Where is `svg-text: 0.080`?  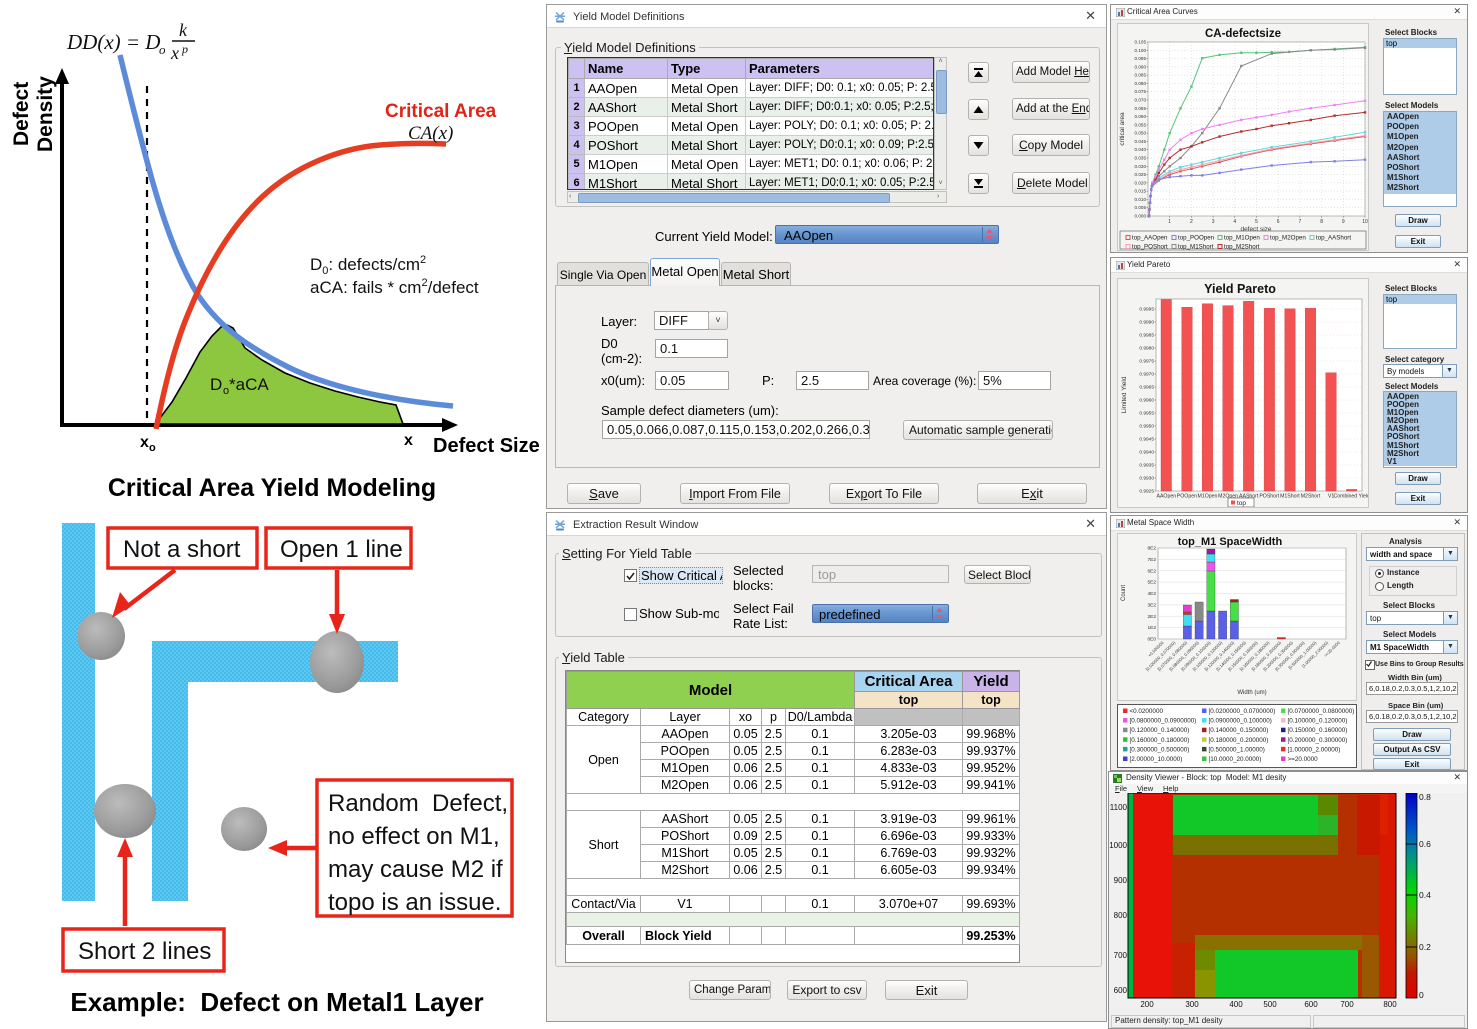
svg-text: 0.080 is located at coordinates (1141, 83).